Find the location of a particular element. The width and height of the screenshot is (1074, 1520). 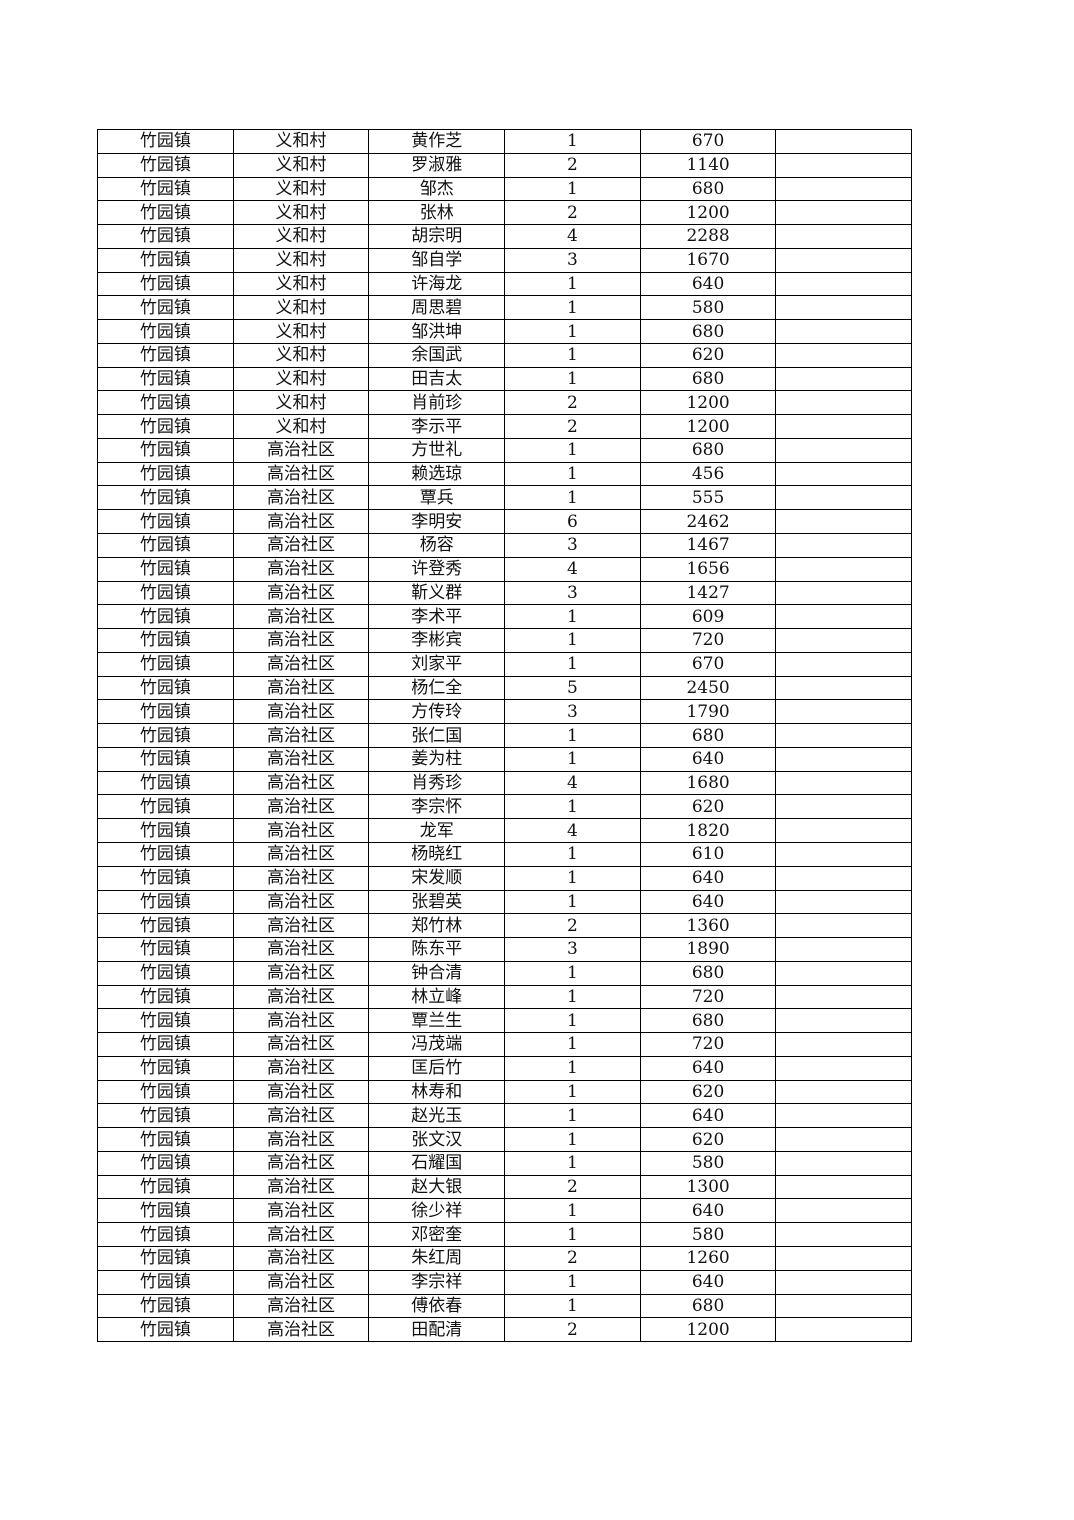

table-row: 竹园镇 高治社区 张文汉 1 620 is located at coordinates (505, 1139).